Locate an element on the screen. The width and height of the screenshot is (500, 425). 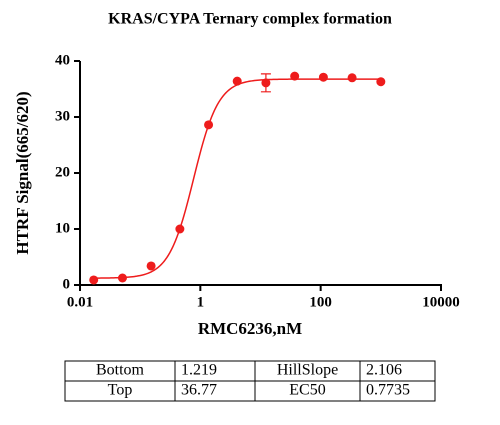
chart-title: KRAS/CYPA Ternary complex formation is located at coordinates (250, 19).